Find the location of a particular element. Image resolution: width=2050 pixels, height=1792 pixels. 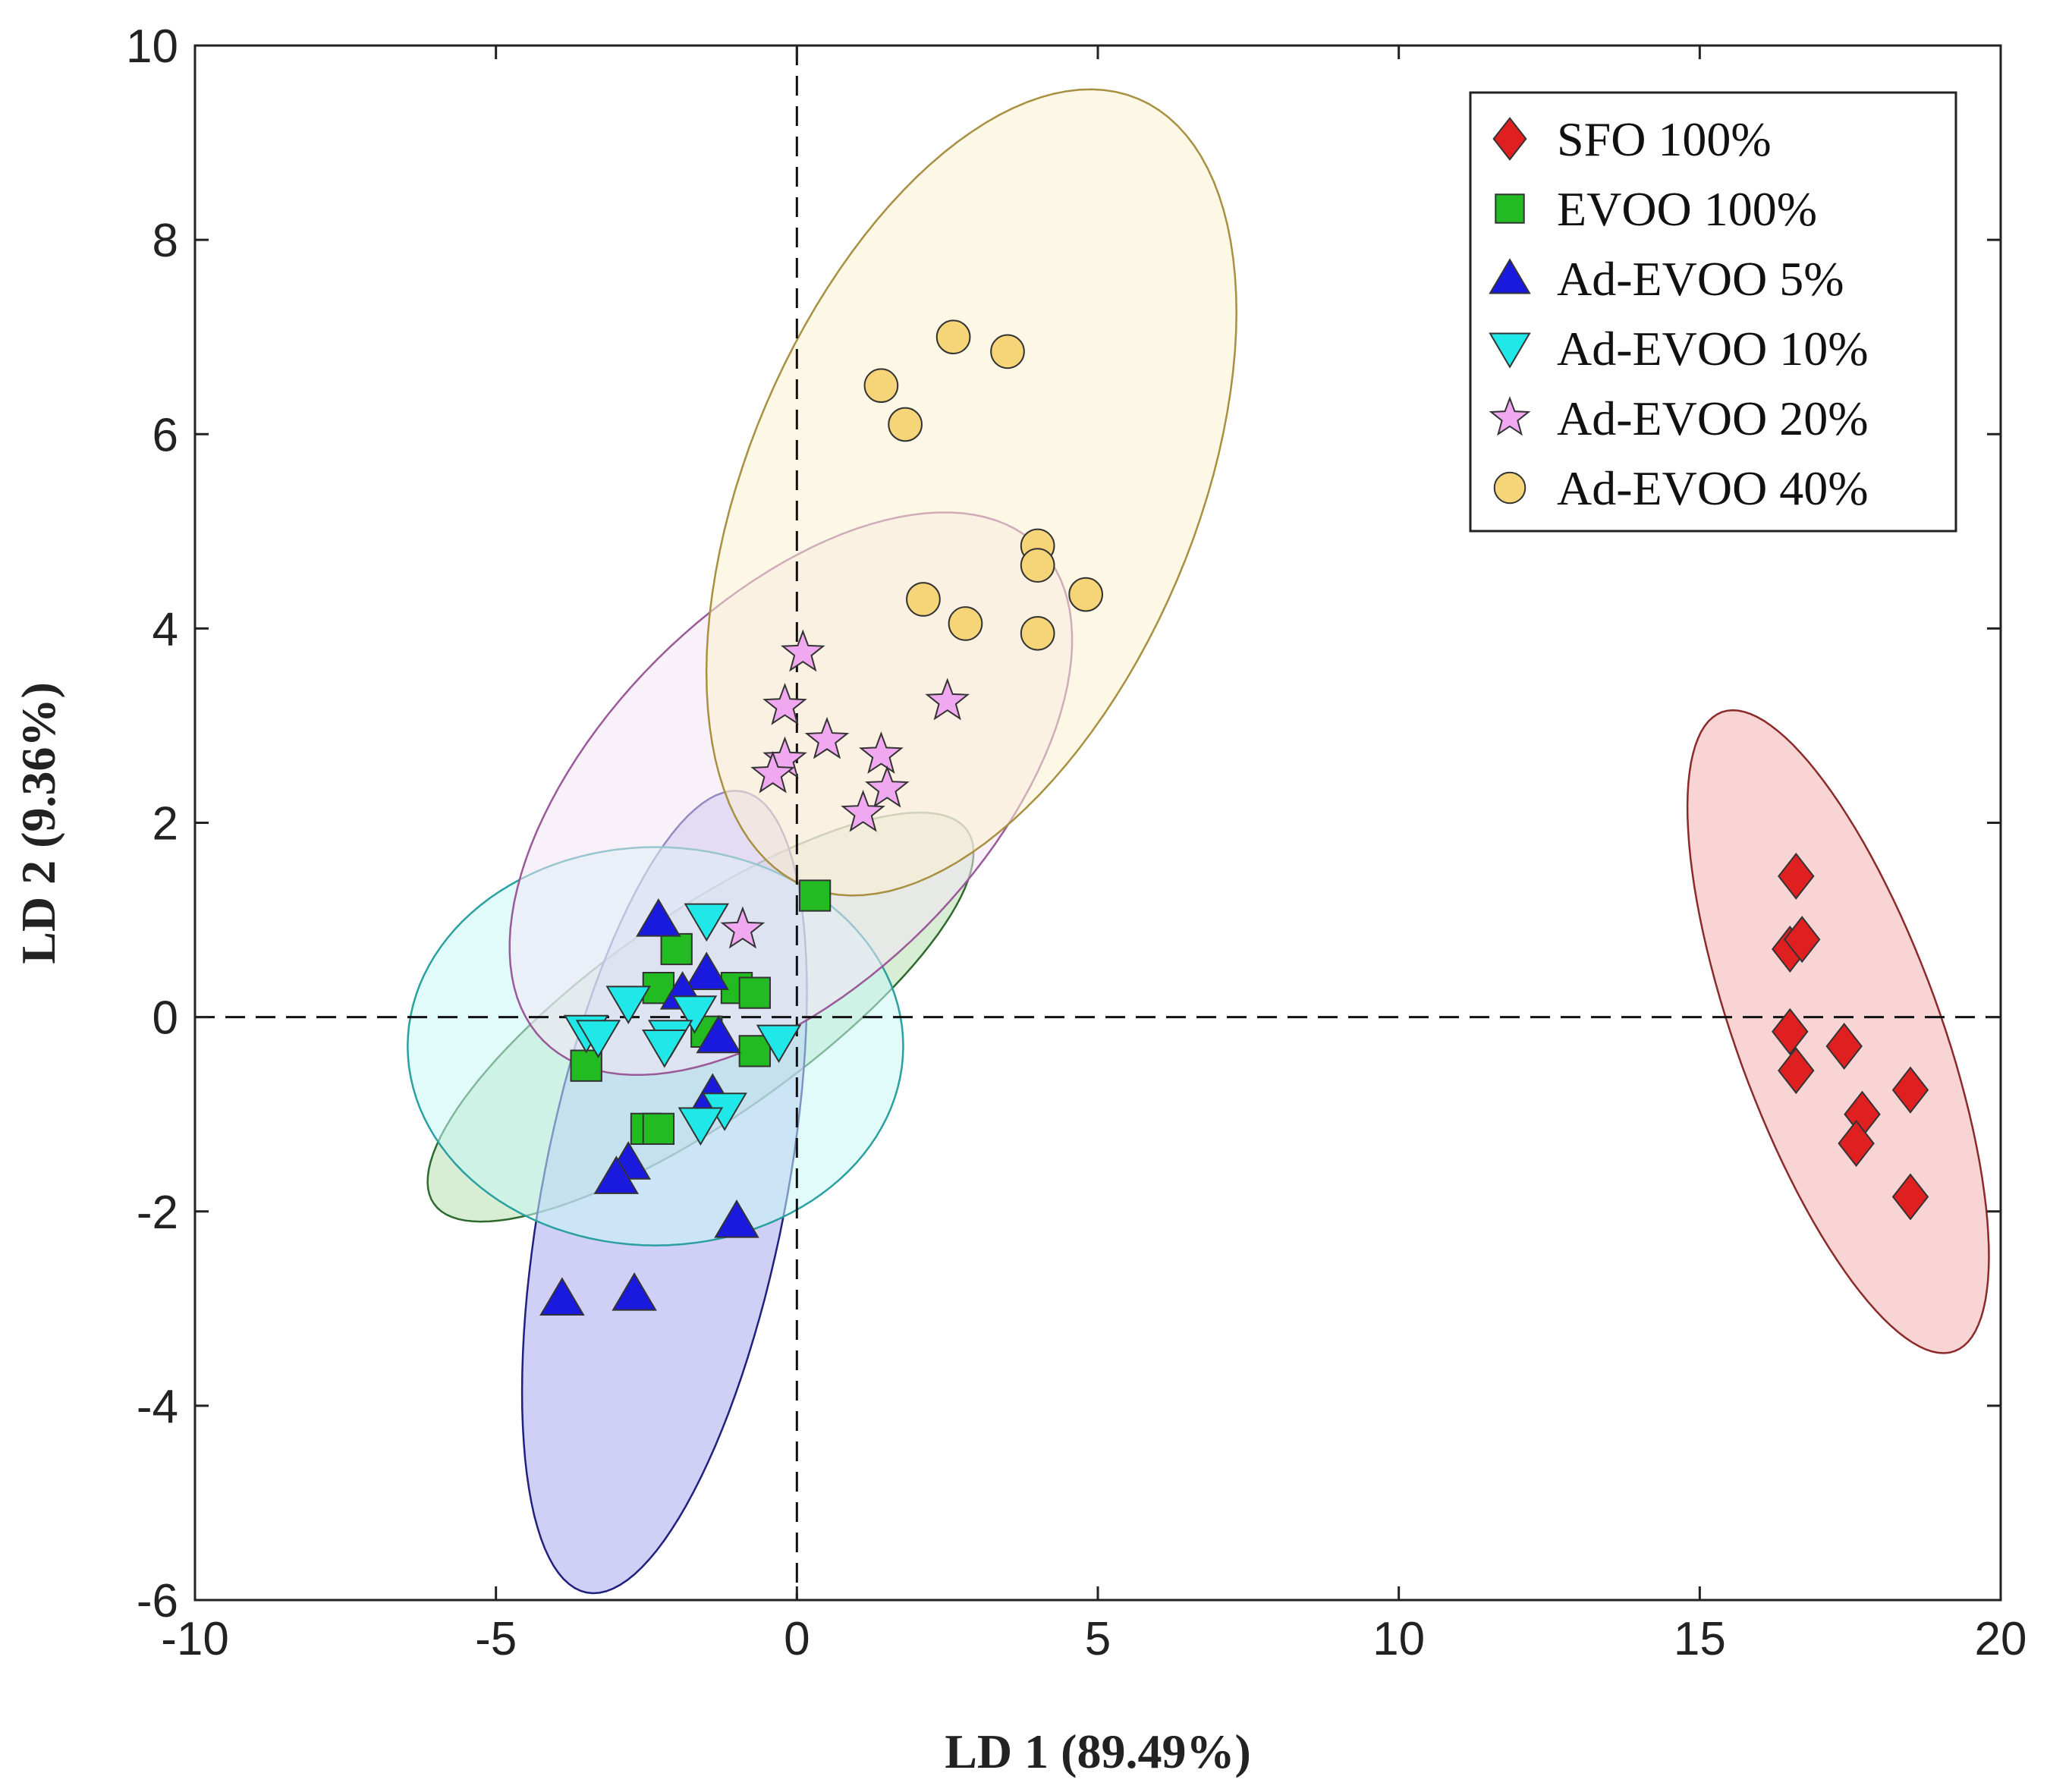

legend-label-evoo-100: EVOO 100% is located at coordinates (1687, 209).